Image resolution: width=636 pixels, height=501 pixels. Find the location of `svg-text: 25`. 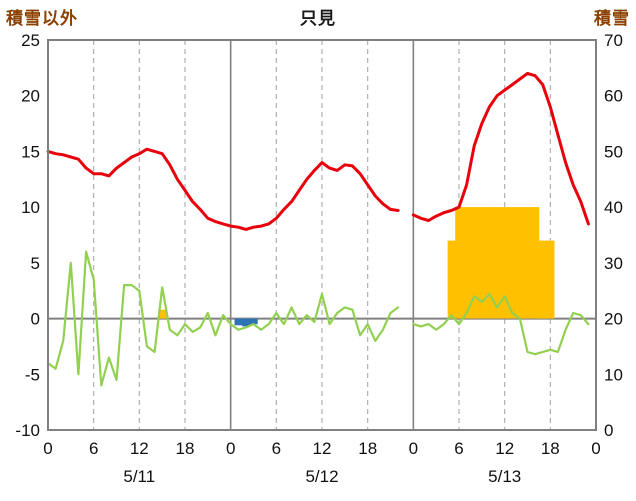

svg-text: 25 is located at coordinates (30, 40).